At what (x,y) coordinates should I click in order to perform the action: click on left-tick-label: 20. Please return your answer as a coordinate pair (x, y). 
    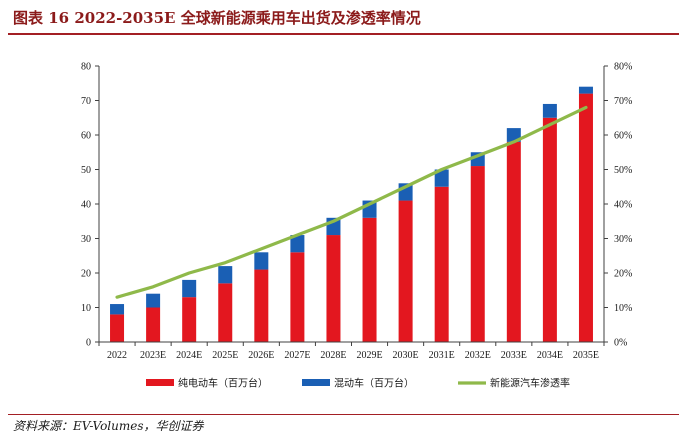
    Looking at the image, I should click on (86, 274).